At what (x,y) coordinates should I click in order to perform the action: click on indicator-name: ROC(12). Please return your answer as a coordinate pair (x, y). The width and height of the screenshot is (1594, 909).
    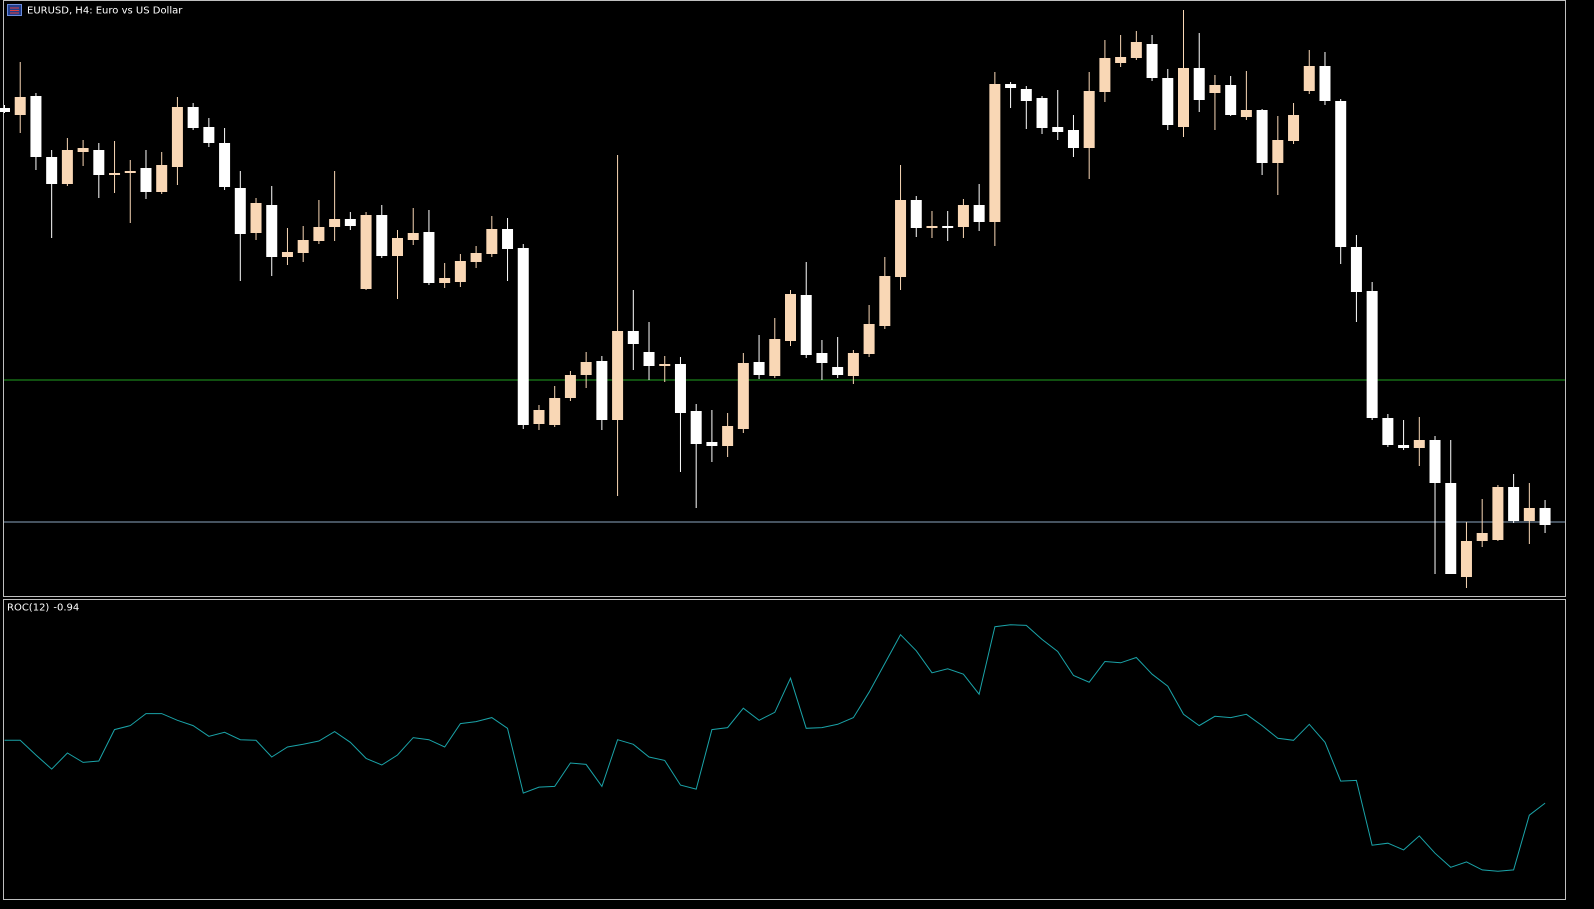
    Looking at the image, I should click on (28, 608).